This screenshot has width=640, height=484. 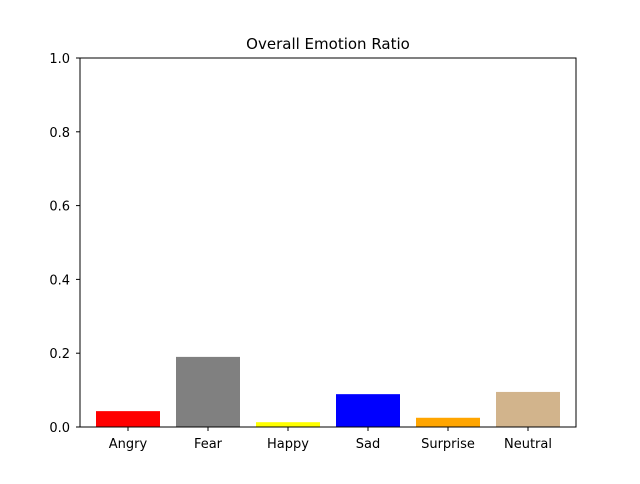 What do you see at coordinates (368, 444) in the screenshot?
I see `x-tick-label-sad: Sad` at bounding box center [368, 444].